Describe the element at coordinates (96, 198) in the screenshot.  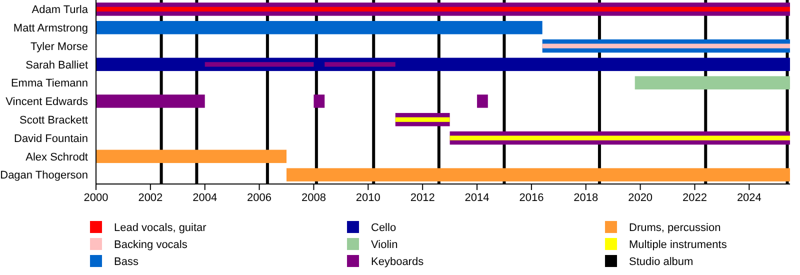
I see `x-tick-label: 2000` at that location.